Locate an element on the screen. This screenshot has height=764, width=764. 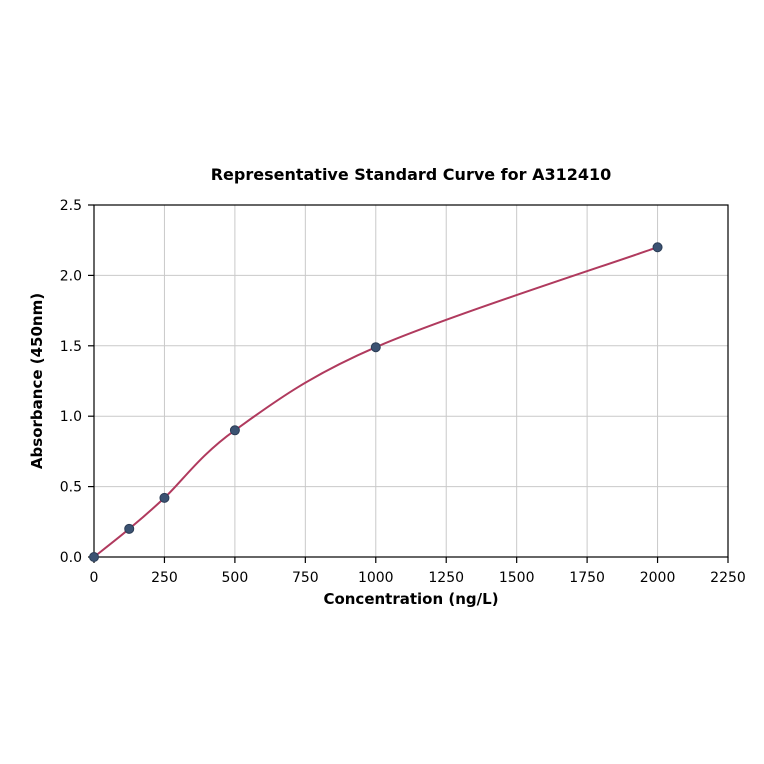
y-tick-label: 1.0 is located at coordinates (71, 417).